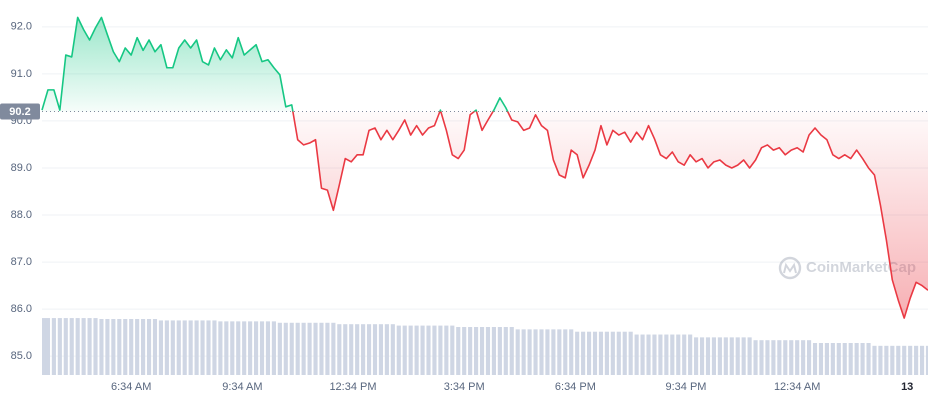 Image resolution: width=928 pixels, height=400 pixels. I want to click on watermark-logo-mark, so click(790, 268).